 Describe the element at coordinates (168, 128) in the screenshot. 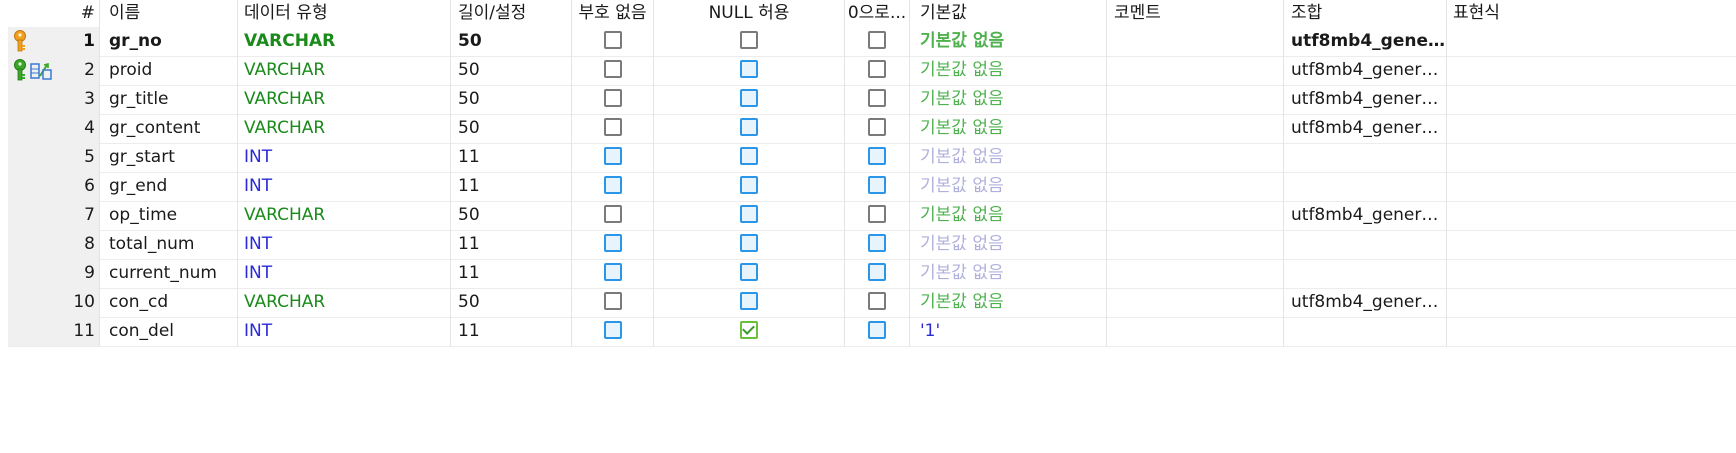

I see `column-name: gr_content` at that location.